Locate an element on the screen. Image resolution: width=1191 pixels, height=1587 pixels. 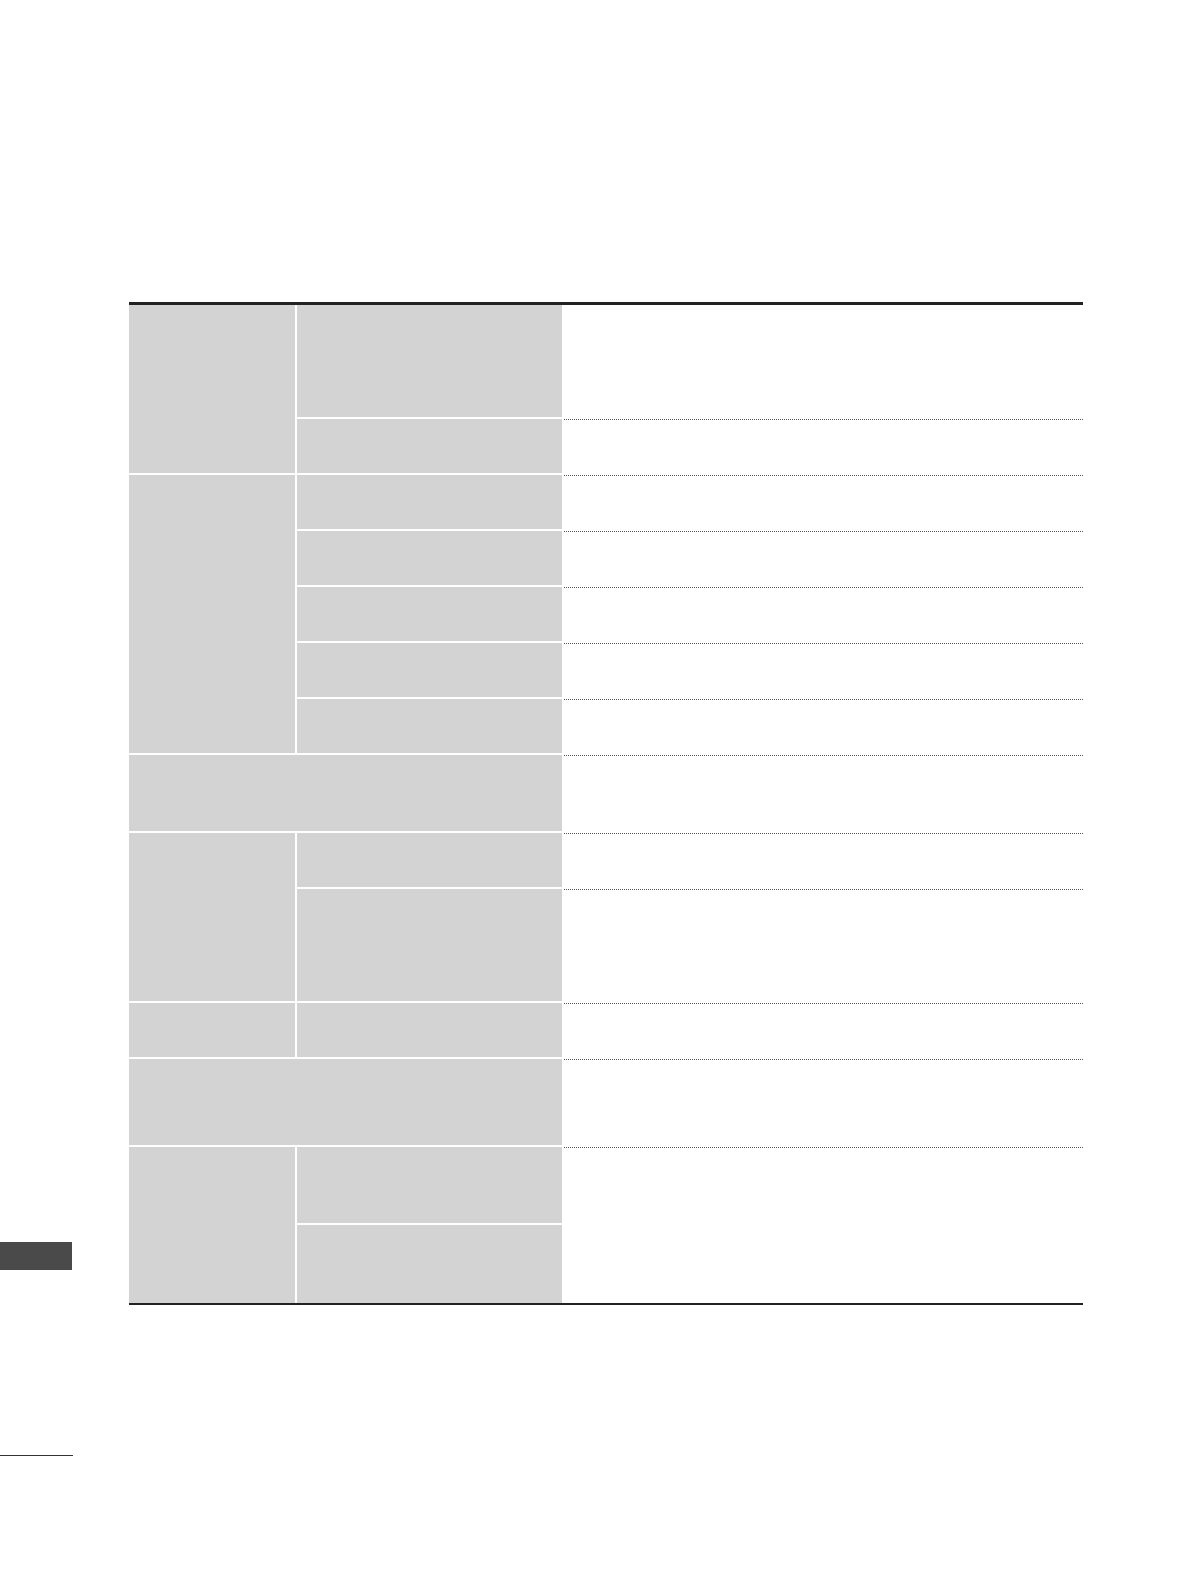
table-top-rule is located at coordinates (606, 303).